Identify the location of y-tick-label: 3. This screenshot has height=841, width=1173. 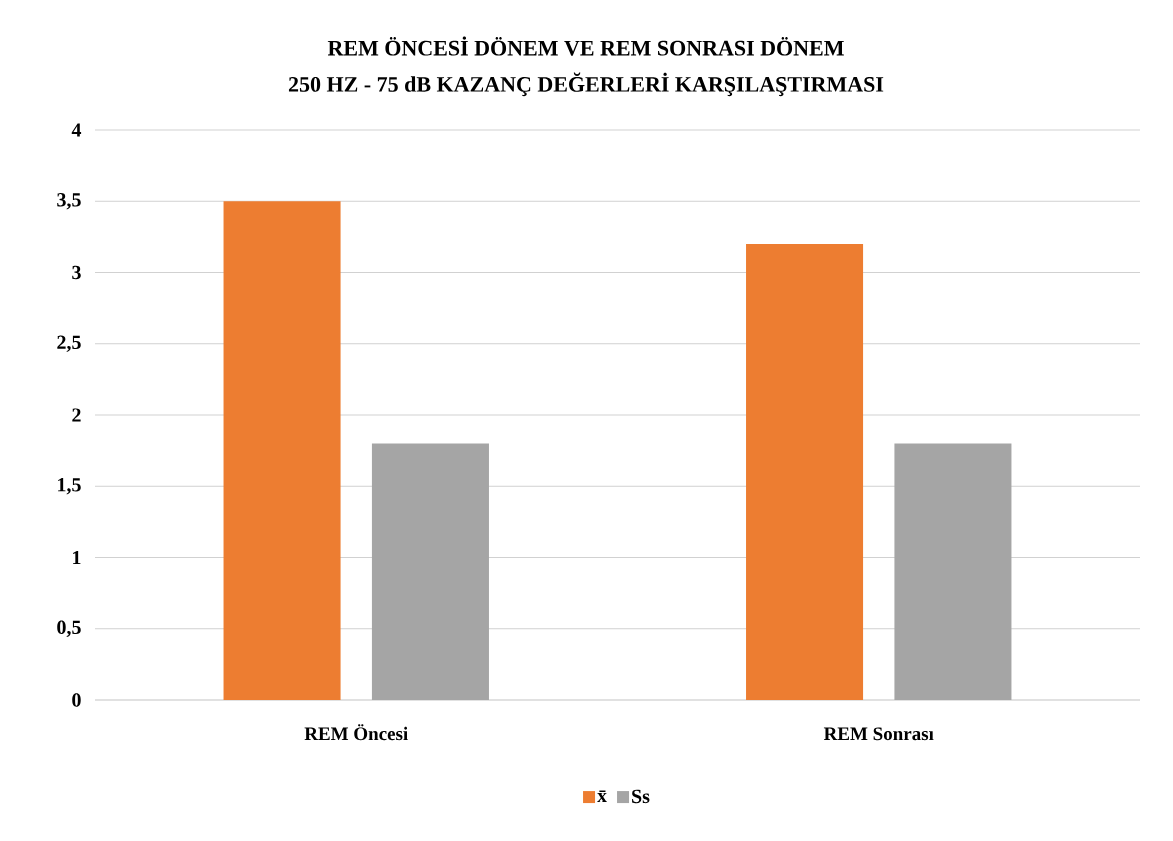
(76, 272).